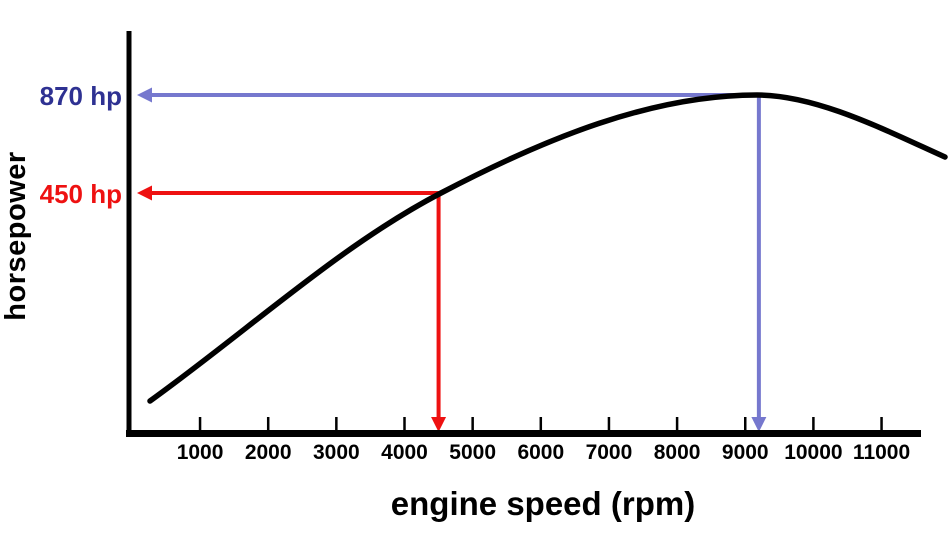 The image size is (950, 545). Describe the element at coordinates (813, 452) in the screenshot. I see `x-tick-label-10000: 10000` at that location.